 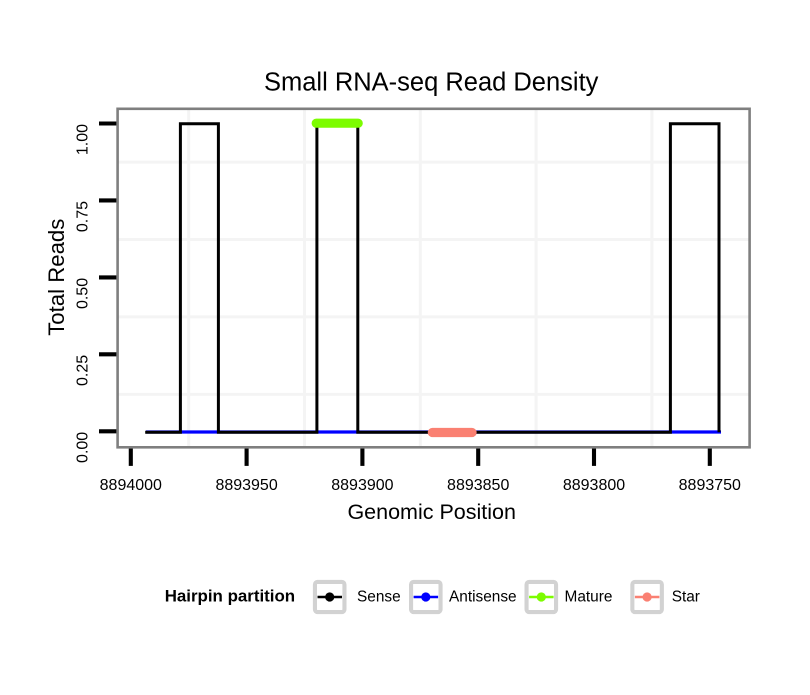 What do you see at coordinates (379, 597) in the screenshot?
I see `svg-text: Sense` at bounding box center [379, 597].